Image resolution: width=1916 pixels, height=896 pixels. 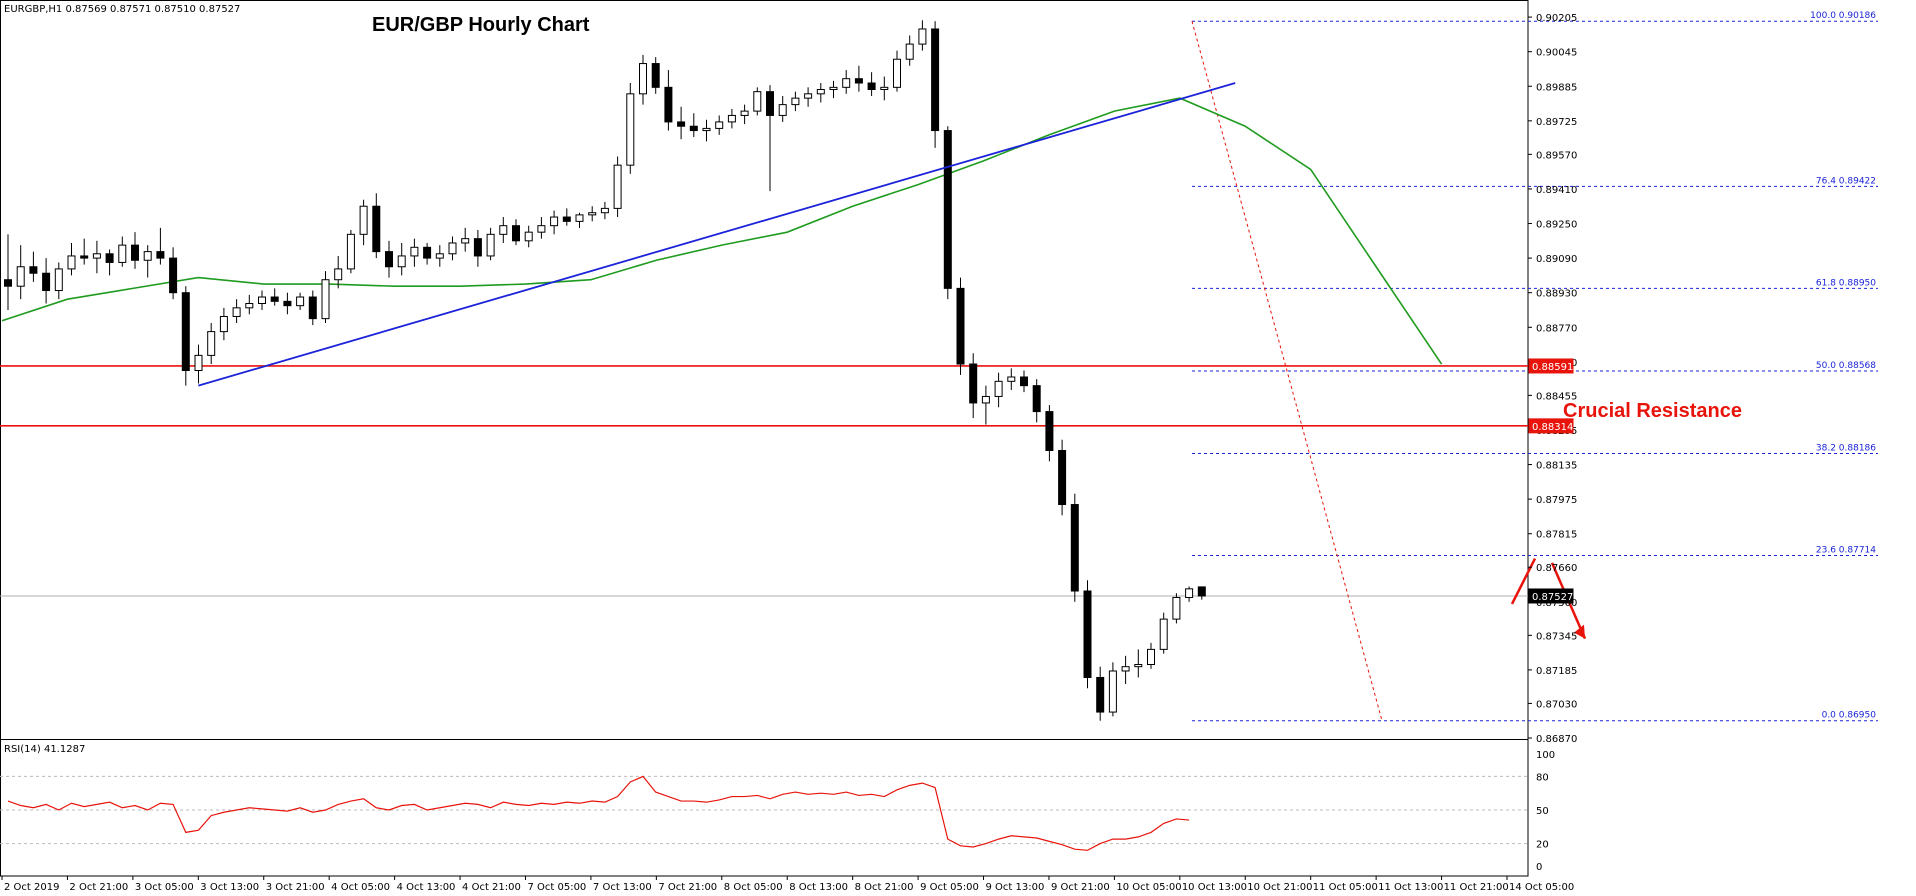 I want to click on rsi-tick: 0, so click(x=1539, y=867).